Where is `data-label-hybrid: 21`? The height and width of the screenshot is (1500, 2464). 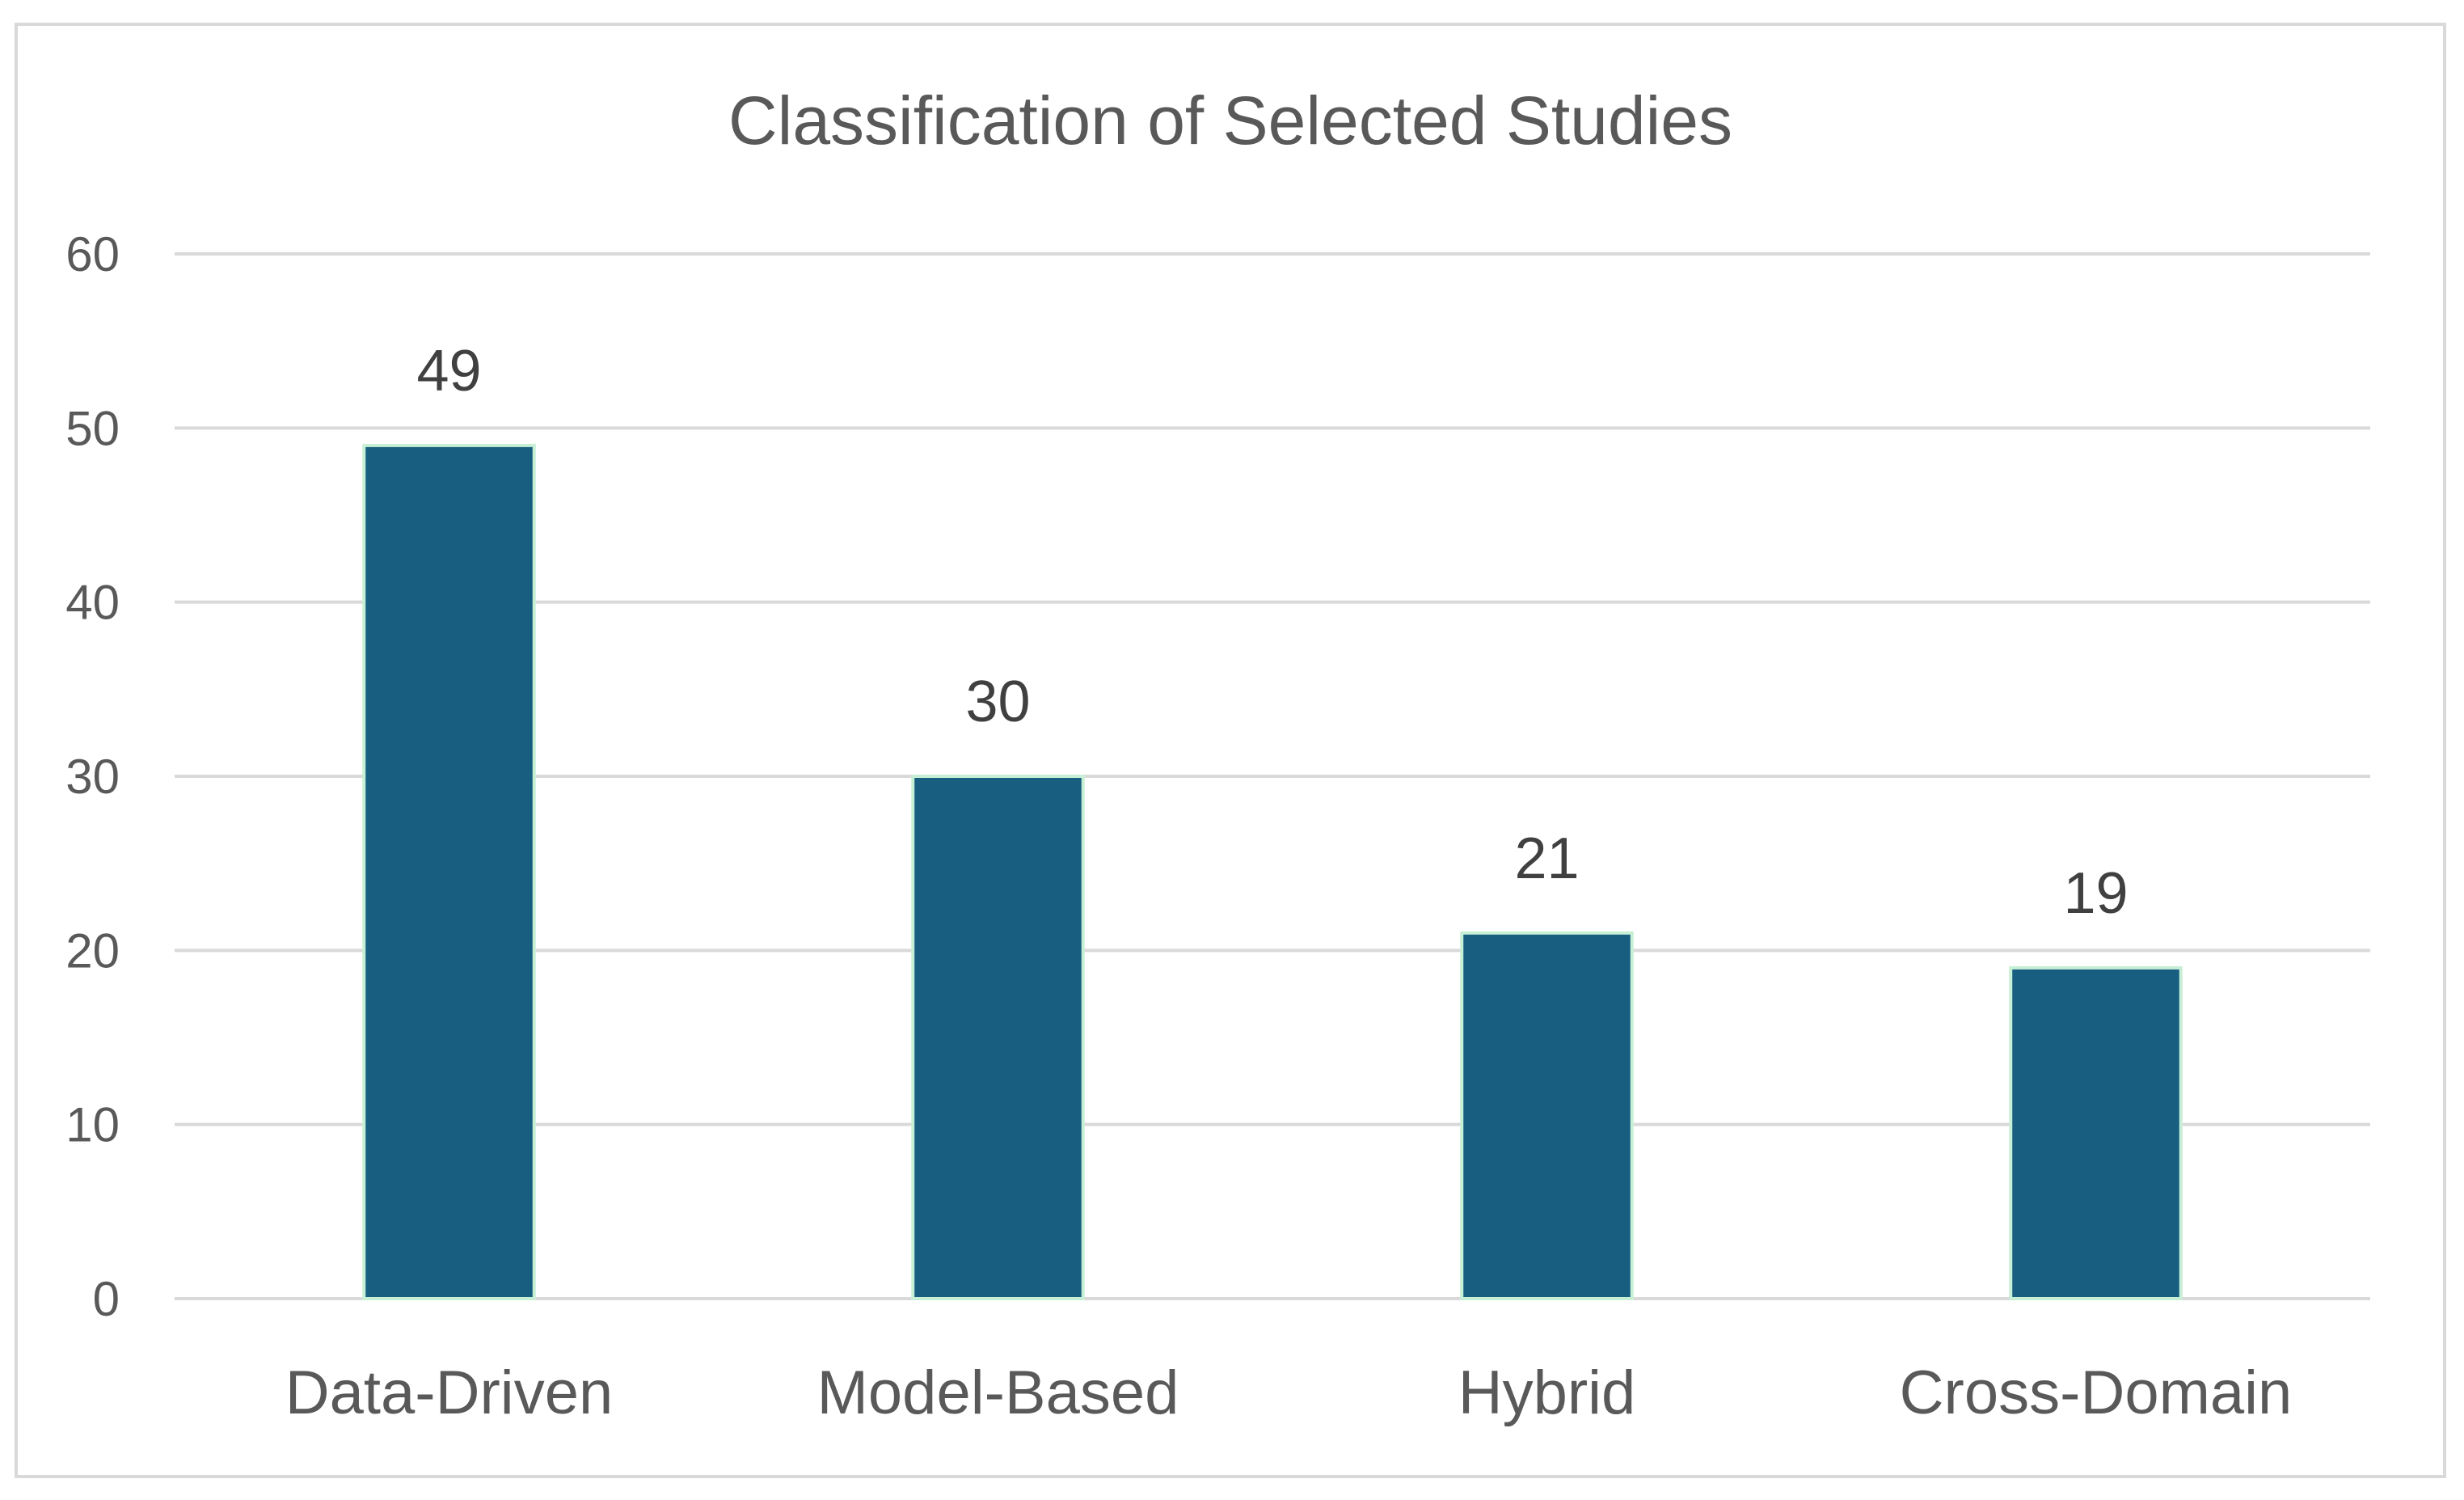 data-label-hybrid: 21 is located at coordinates (1547, 858).